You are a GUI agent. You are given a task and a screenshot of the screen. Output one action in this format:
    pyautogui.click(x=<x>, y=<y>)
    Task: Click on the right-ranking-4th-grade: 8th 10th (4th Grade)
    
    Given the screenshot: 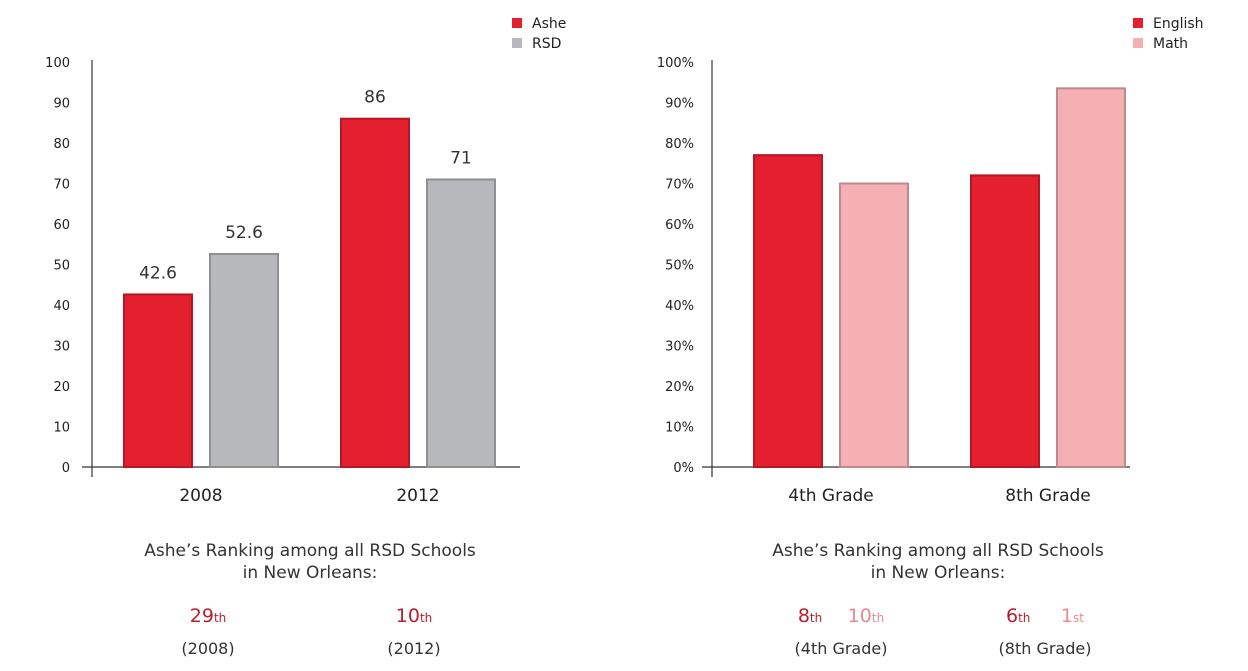 What is the action you would take?
    pyautogui.click(x=841, y=631)
    